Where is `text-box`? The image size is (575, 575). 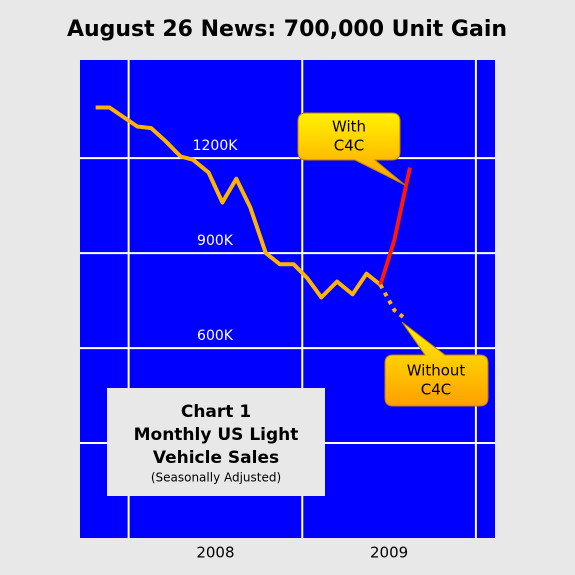 text-box is located at coordinates (216, 442).